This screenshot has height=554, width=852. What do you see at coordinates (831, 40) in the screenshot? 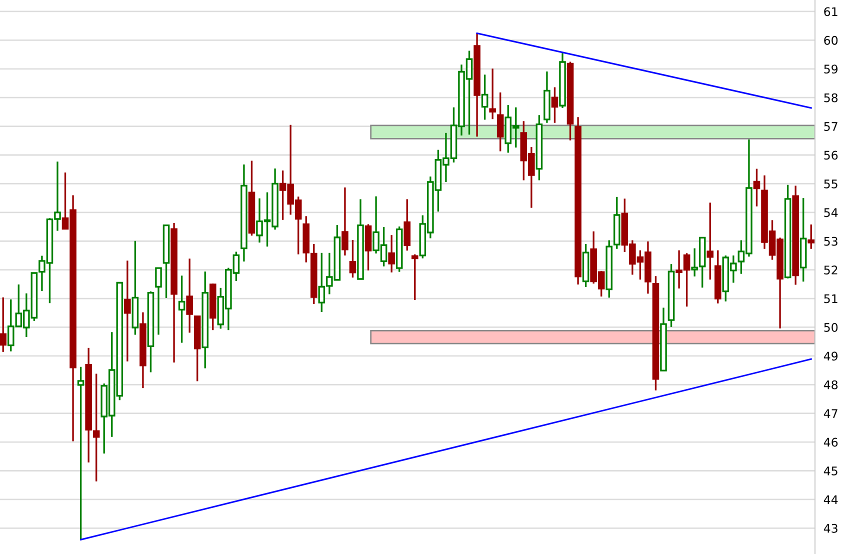
I see `y-tick-label: 60` at bounding box center [831, 40].